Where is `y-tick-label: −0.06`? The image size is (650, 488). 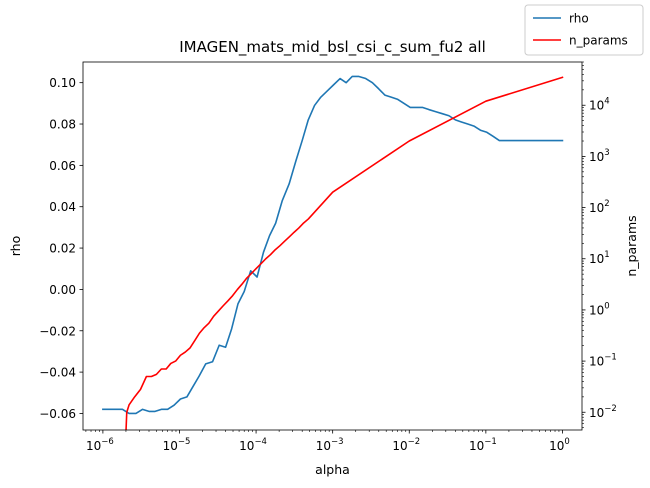
y-tick-label: −0.06 is located at coordinates (57, 414).